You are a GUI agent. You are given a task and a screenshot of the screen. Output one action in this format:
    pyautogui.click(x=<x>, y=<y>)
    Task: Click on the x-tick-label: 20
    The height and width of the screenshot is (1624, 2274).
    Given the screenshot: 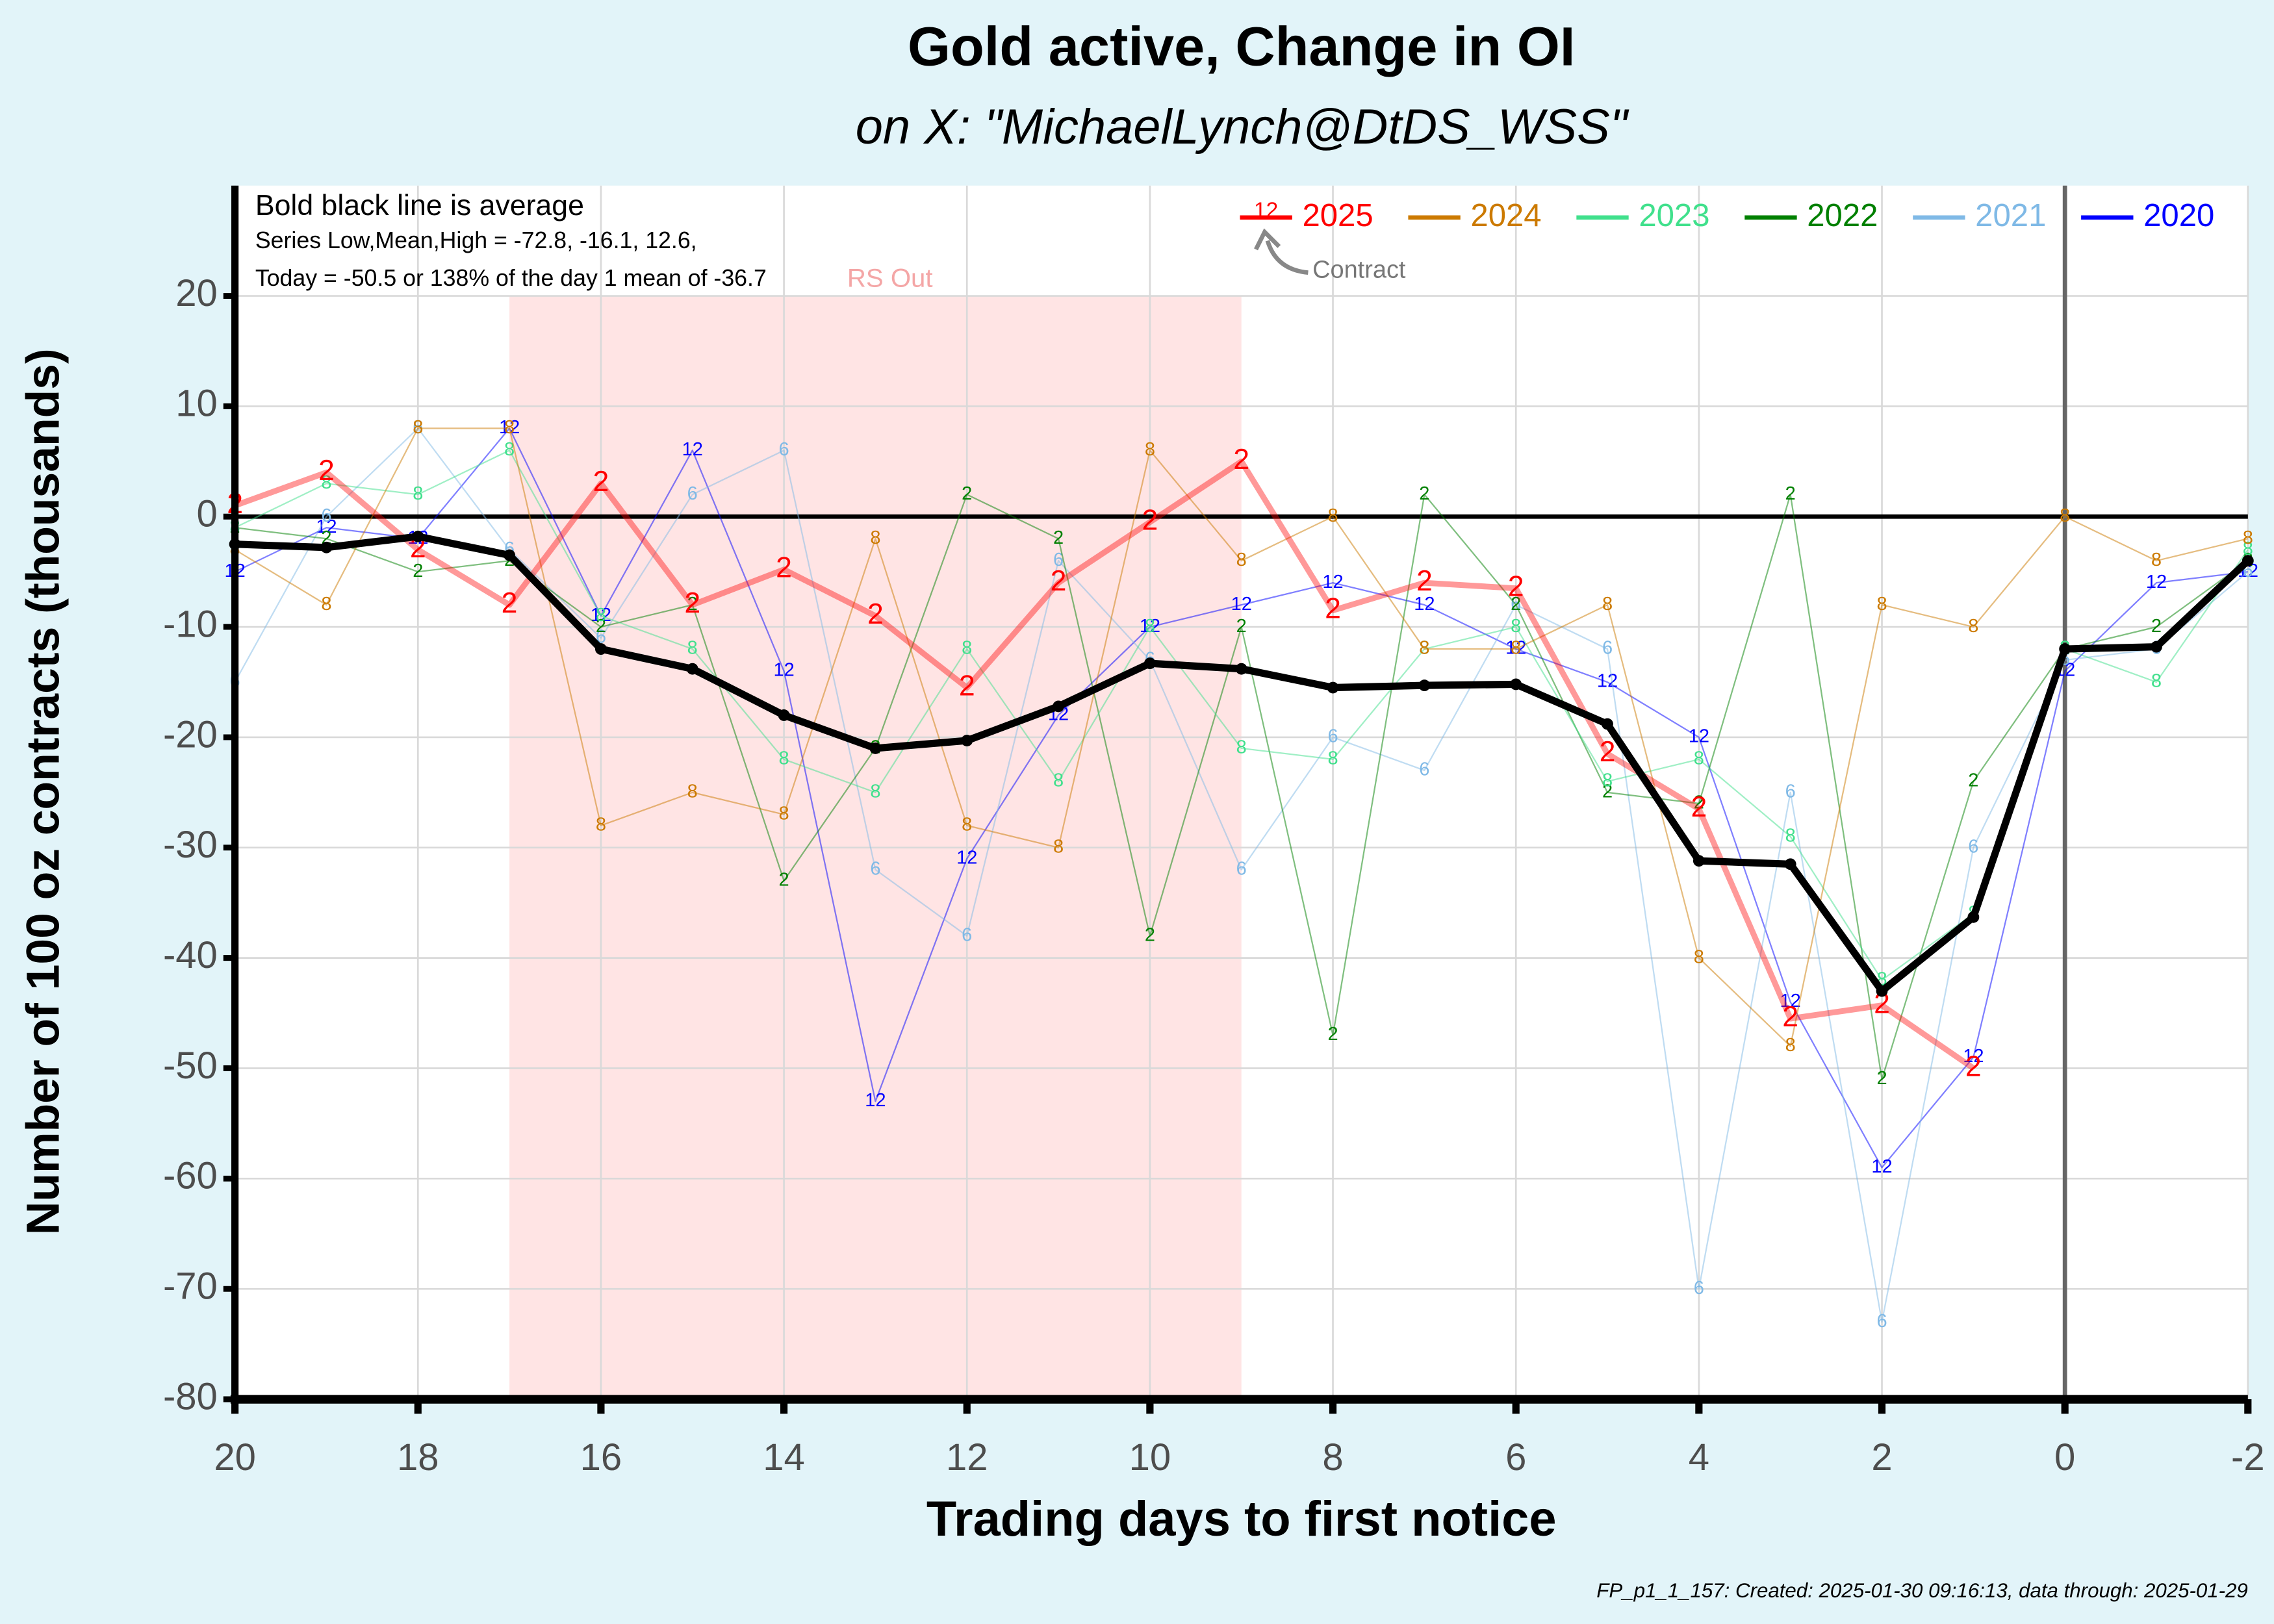 What is the action you would take?
    pyautogui.click(x=235, y=1457)
    